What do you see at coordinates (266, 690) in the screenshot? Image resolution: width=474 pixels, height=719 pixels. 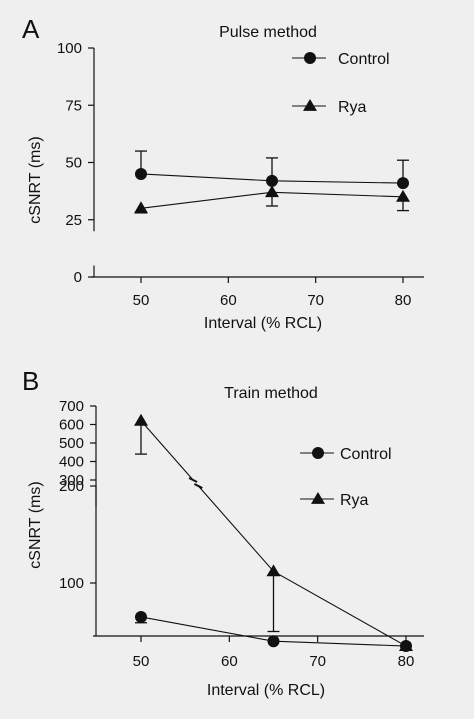 I see `panel-b-xlabel: Interval (% RCL)` at bounding box center [266, 690].